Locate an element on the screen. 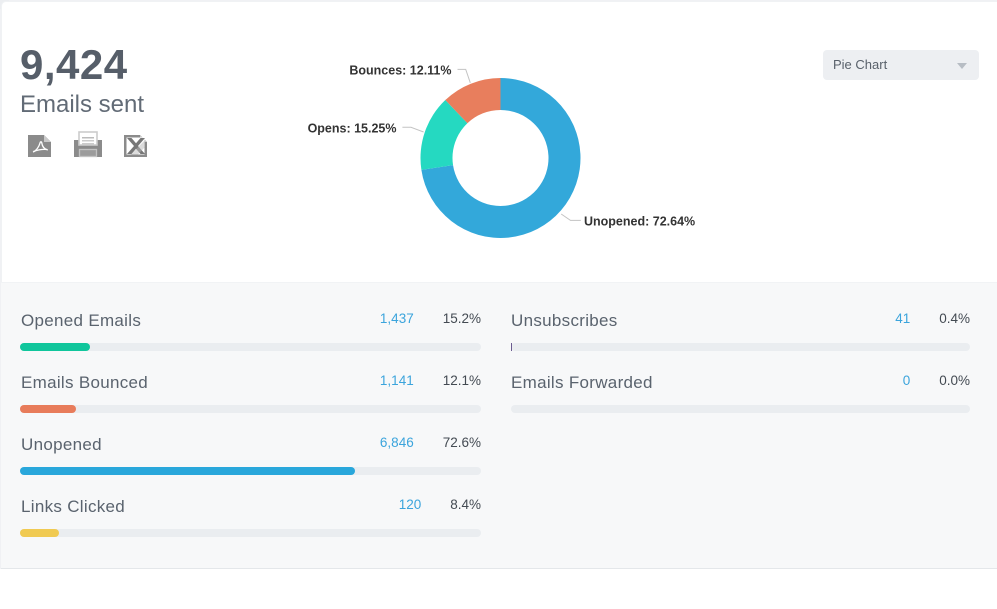 The height and width of the screenshot is (609, 997). svg-text: Opens: 15.25% is located at coordinates (352, 129).